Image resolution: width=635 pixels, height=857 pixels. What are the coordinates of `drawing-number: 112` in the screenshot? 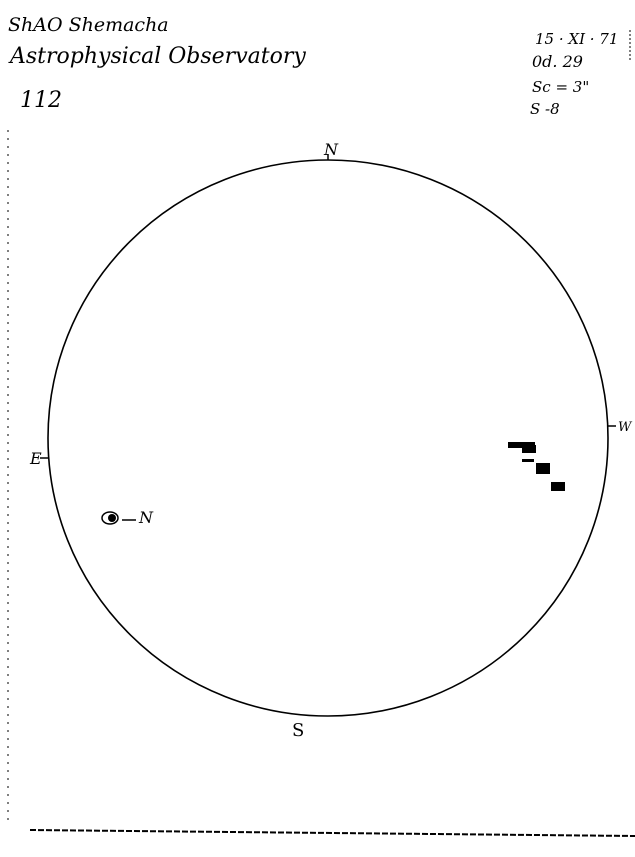 It's located at (41, 100).